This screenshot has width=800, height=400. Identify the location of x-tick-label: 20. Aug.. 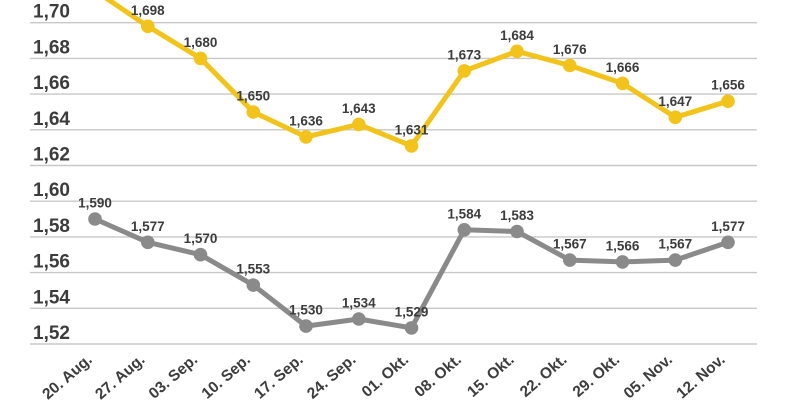
(67, 375).